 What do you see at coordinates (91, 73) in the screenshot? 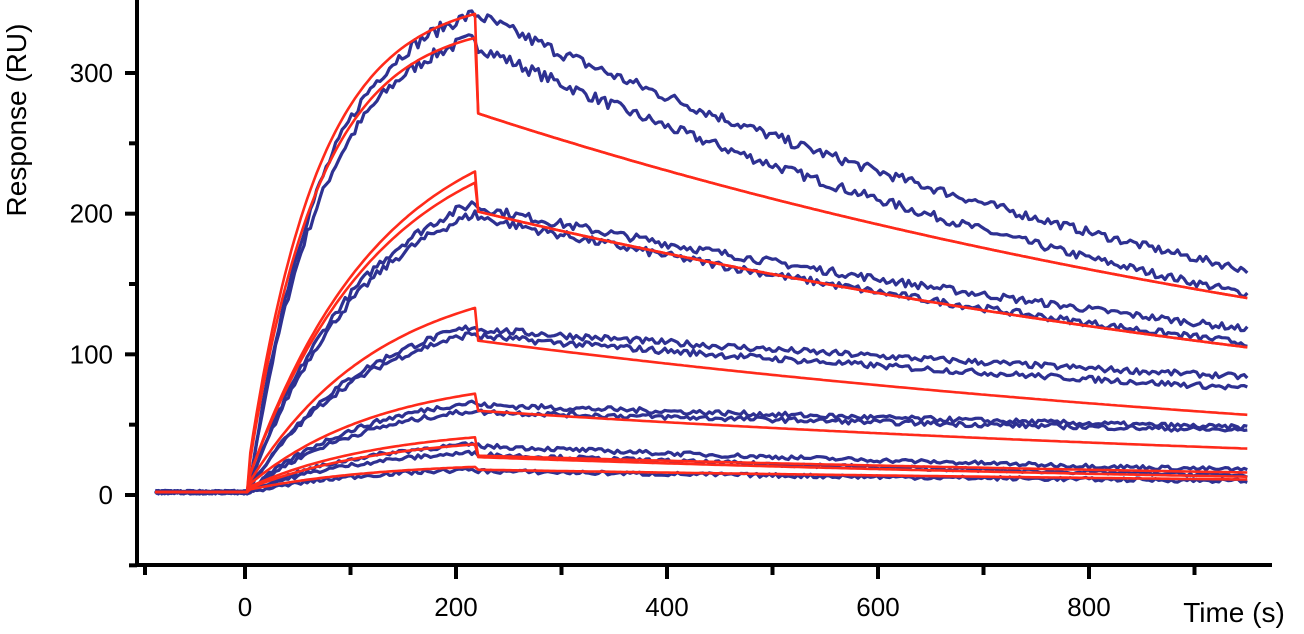
I see `y-tick-label-300: 300` at bounding box center [91, 73].